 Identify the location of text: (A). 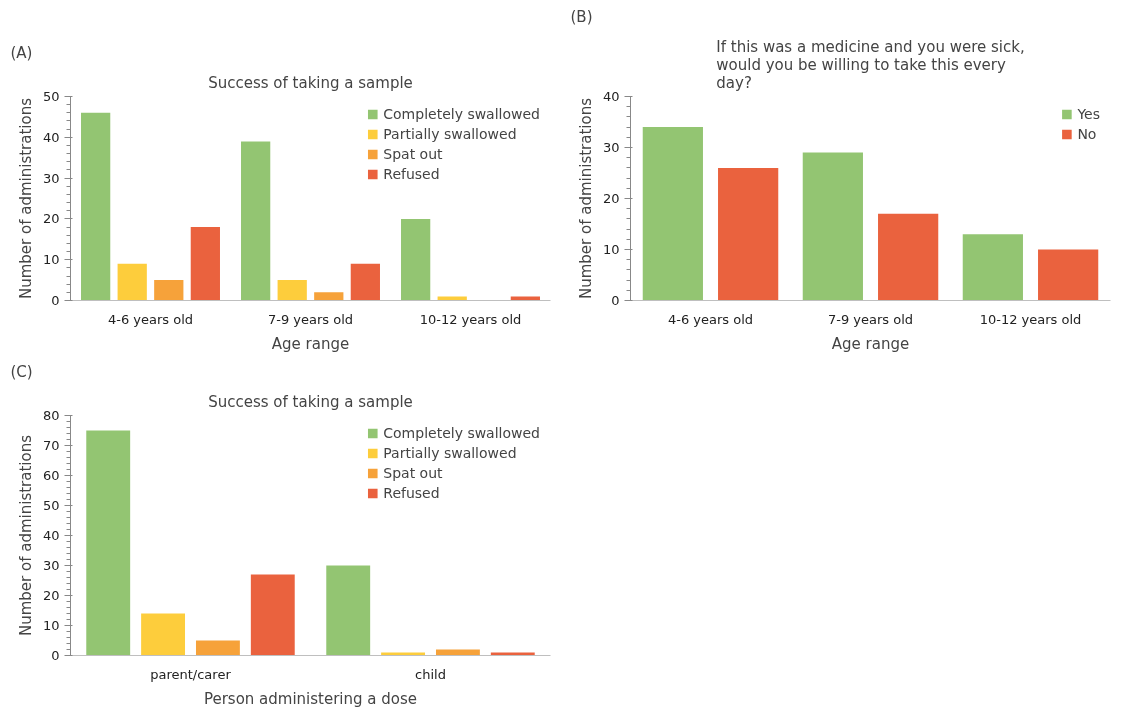
(21, 52).